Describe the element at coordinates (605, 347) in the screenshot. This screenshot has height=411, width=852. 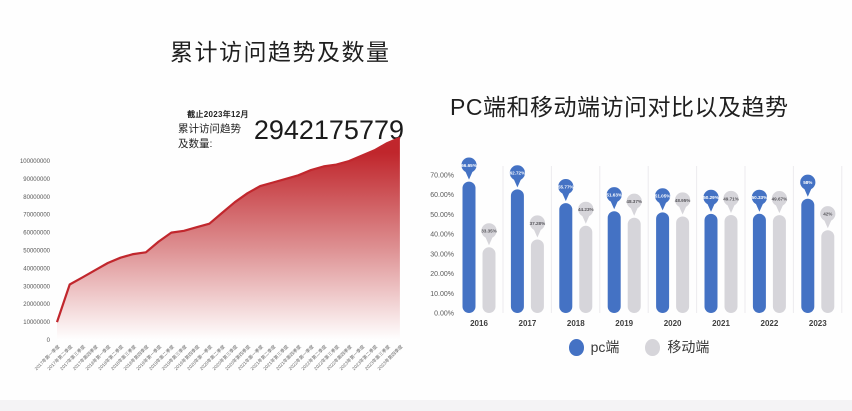
I see `pc-legend-label: pc端` at that location.